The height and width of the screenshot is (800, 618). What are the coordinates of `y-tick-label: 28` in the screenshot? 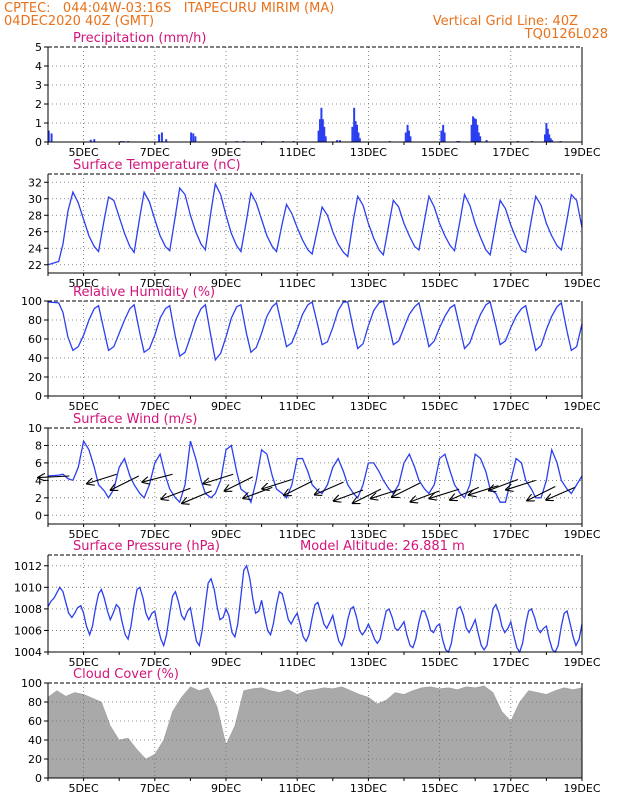 It's located at (35, 215).